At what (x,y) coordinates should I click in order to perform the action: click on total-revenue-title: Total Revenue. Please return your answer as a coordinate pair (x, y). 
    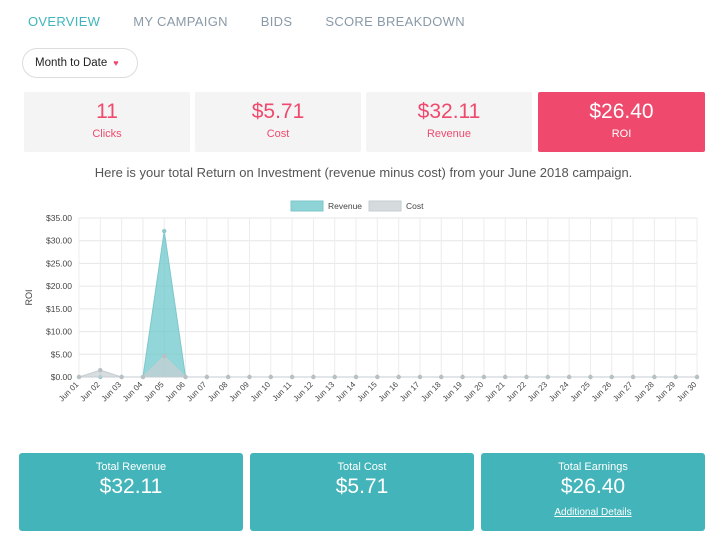
    Looking at the image, I should click on (131, 467).